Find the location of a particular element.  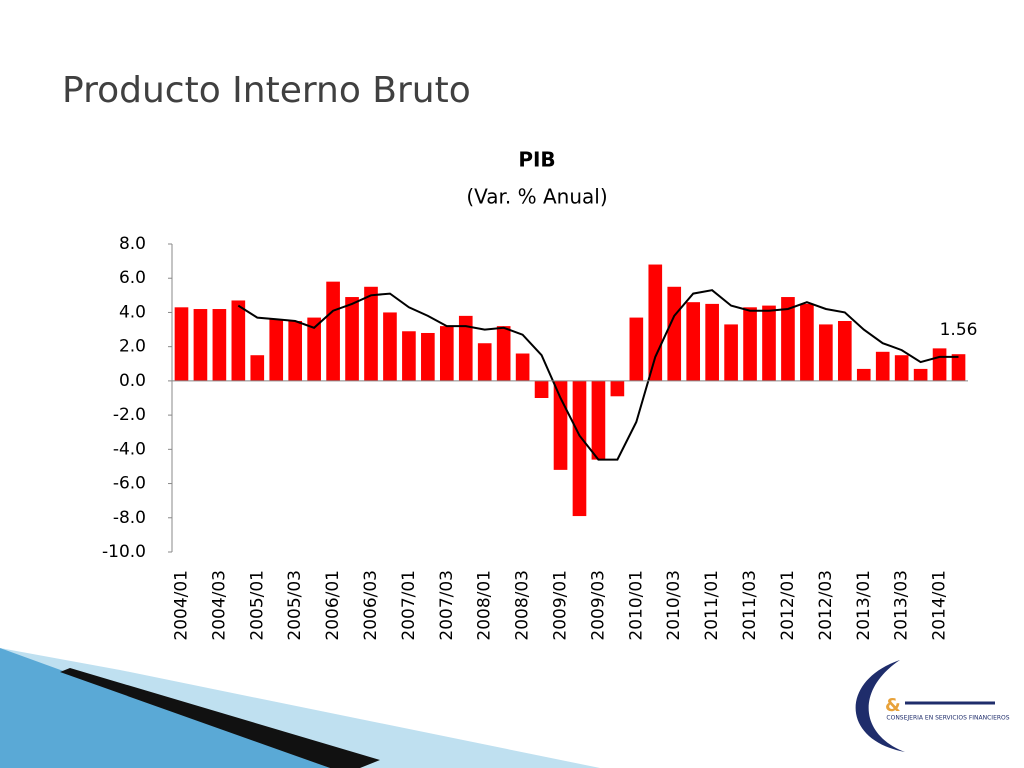

x-tick-label: 2009/03 is located at coordinates (598, 605).